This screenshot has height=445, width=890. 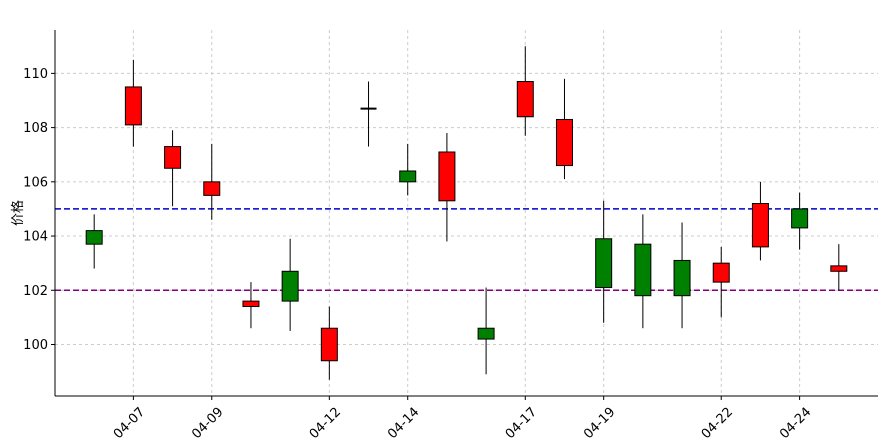 I want to click on x-tick-label: 04-19, so click(x=599, y=423).